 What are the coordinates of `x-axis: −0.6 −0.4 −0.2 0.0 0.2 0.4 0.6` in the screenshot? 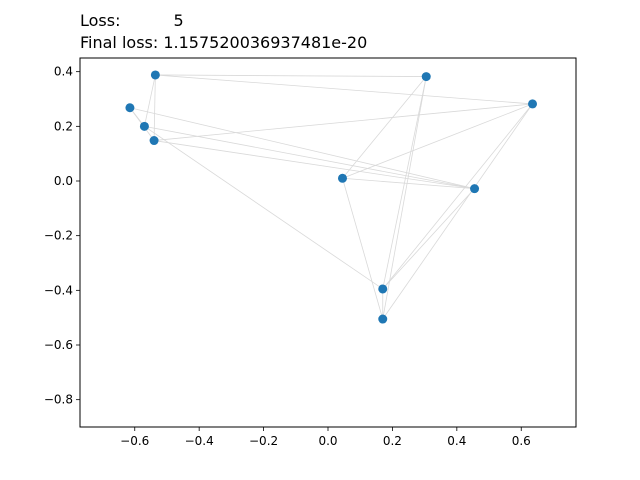 It's located at (325, 437).